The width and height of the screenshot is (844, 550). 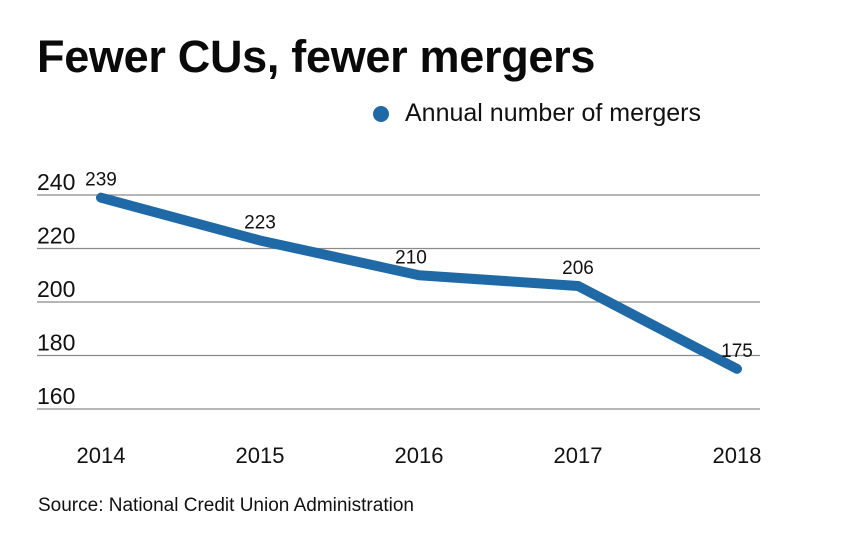 I want to click on data-label-2014: 239, so click(x=101, y=180).